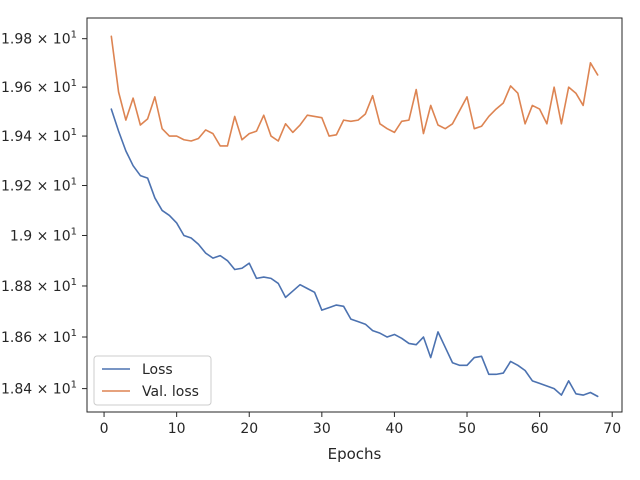 The height and width of the screenshot is (480, 640). Describe the element at coordinates (177, 429) in the screenshot. I see `x-tick-label: 10` at that location.